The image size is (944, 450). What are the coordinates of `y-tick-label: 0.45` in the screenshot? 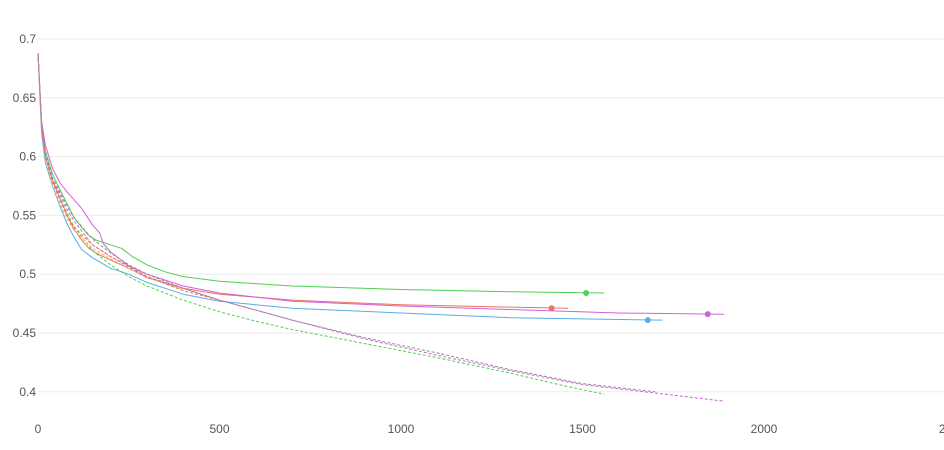 It's located at (25, 333).